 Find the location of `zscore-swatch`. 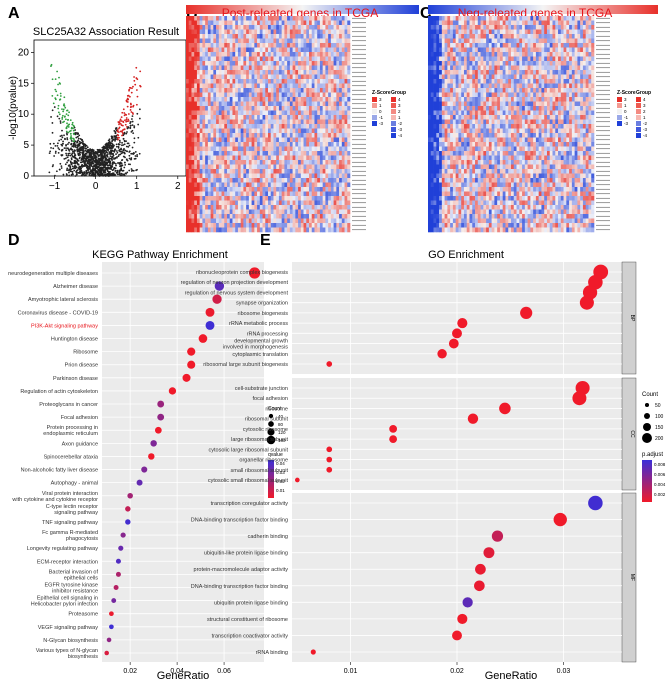

zscore-swatch is located at coordinates (374, 123).